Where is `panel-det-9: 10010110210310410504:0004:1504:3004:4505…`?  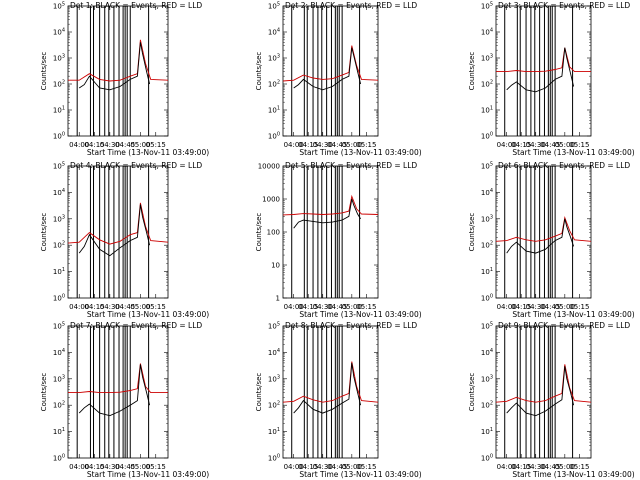 panel-det-9: 10010110210310410504:0004:1504:3004:4505… is located at coordinates (551, 400).